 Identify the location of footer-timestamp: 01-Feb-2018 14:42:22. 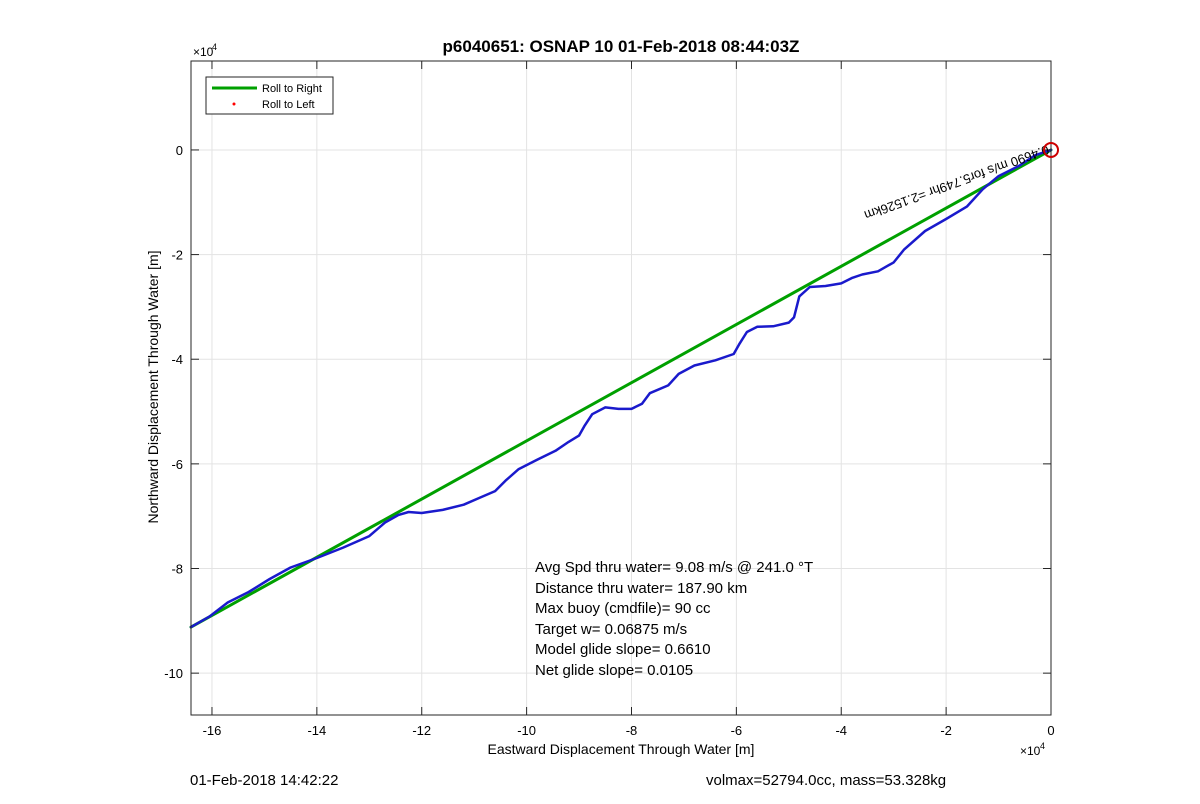
(264, 780).